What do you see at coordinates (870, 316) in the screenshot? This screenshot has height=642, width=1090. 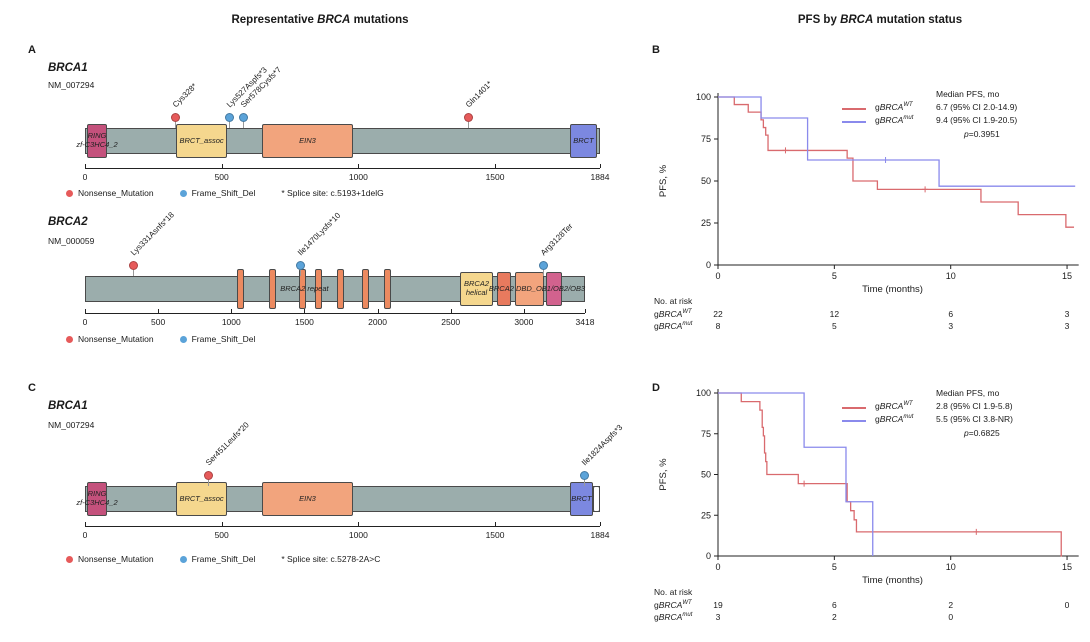 I see `risk-table: No. at risk gBRCAWT 22 12 6 3 gBRCAmut 8 5 3 3` at bounding box center [870, 316].